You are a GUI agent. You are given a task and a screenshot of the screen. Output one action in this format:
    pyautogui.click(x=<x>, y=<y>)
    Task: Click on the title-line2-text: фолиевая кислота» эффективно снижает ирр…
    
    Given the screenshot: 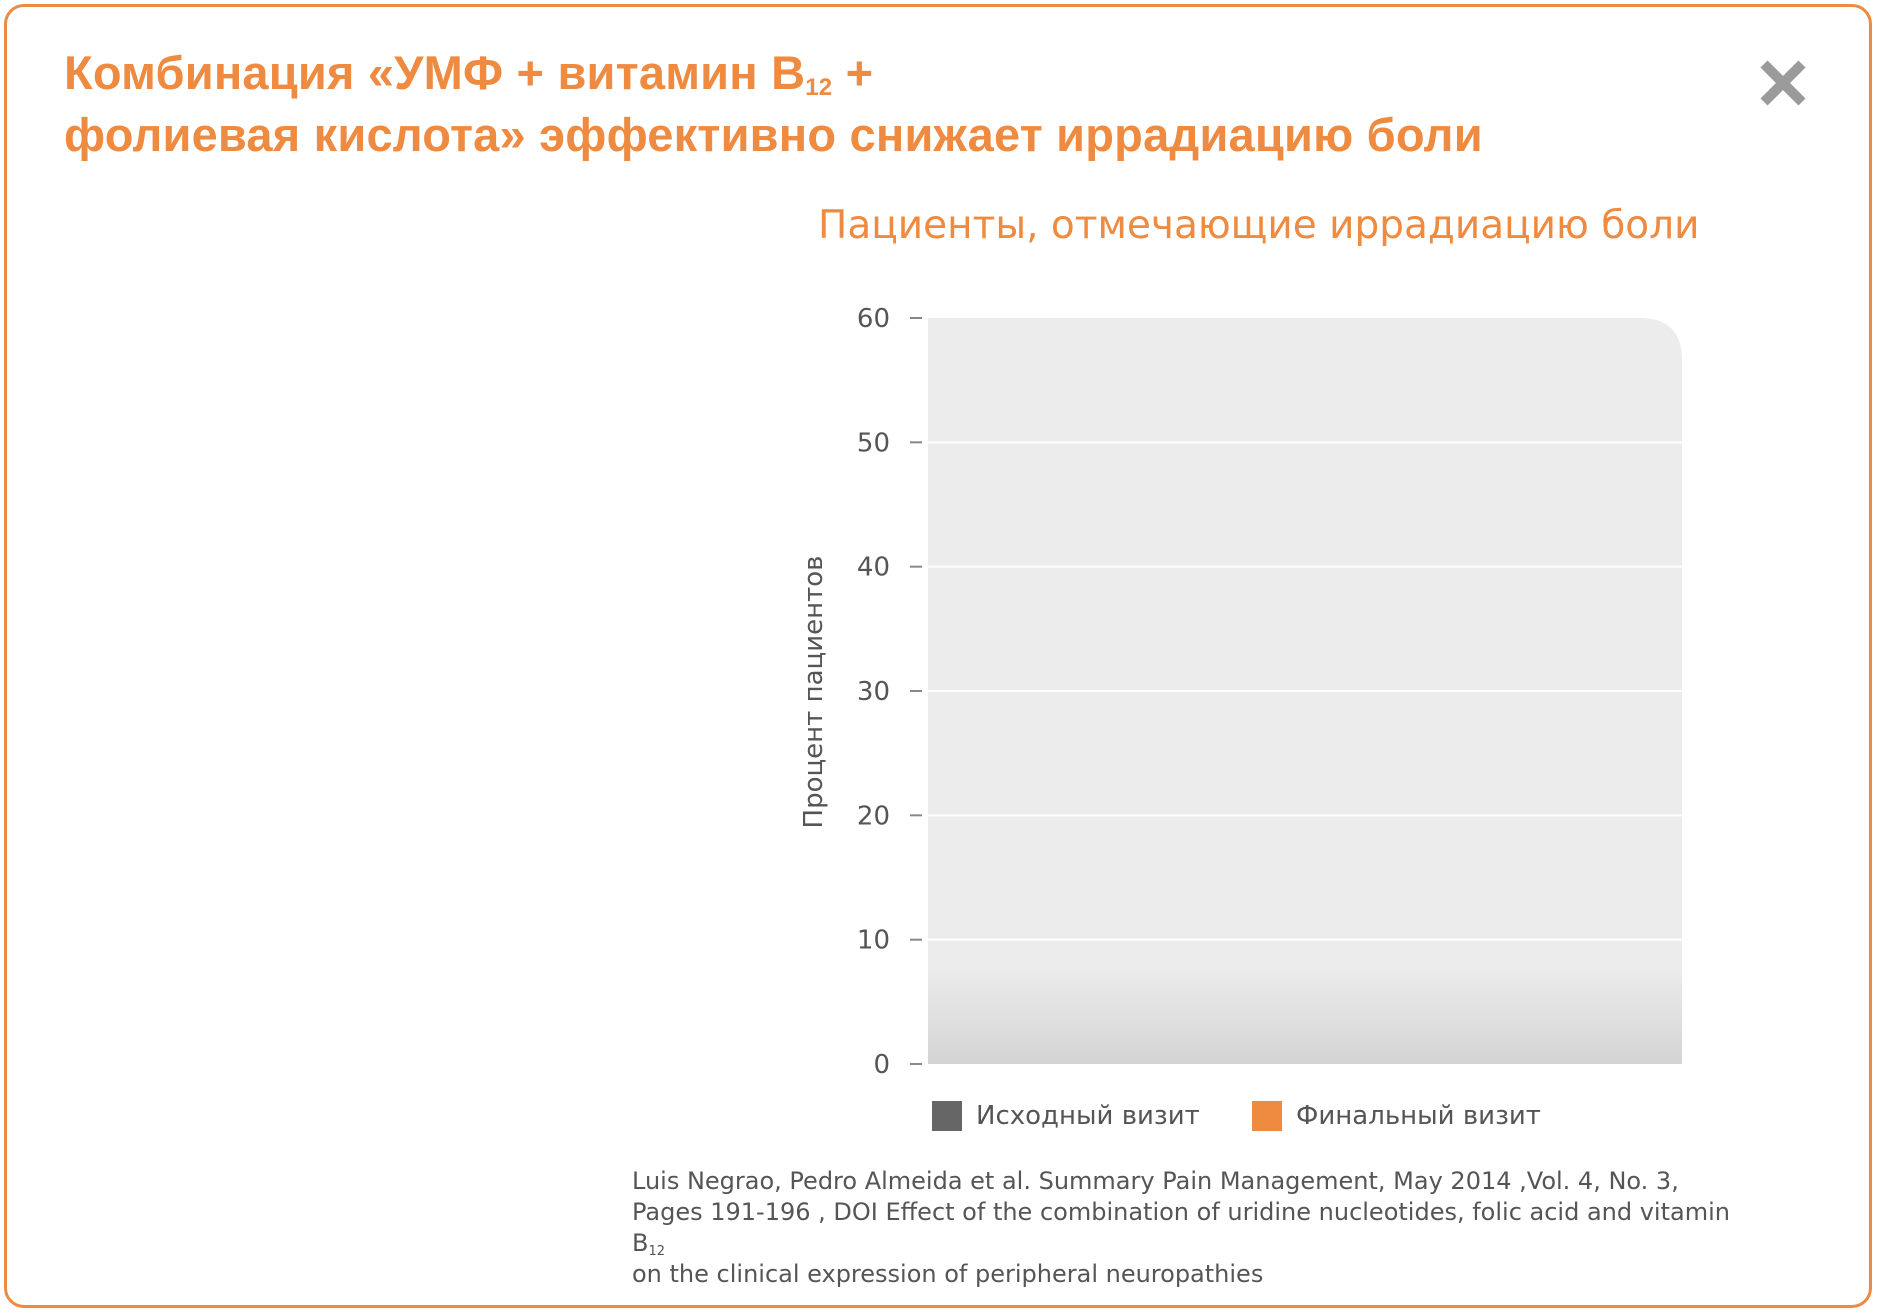 What is the action you would take?
    pyautogui.click(x=773, y=134)
    